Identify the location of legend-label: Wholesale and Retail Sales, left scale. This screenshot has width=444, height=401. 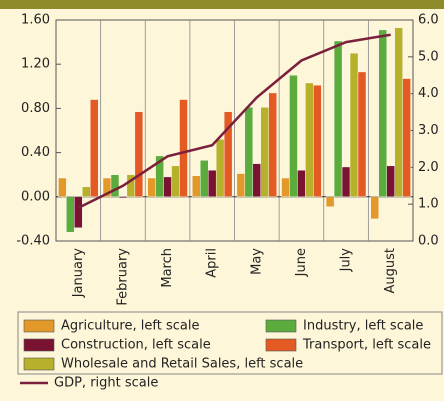
(182, 364).